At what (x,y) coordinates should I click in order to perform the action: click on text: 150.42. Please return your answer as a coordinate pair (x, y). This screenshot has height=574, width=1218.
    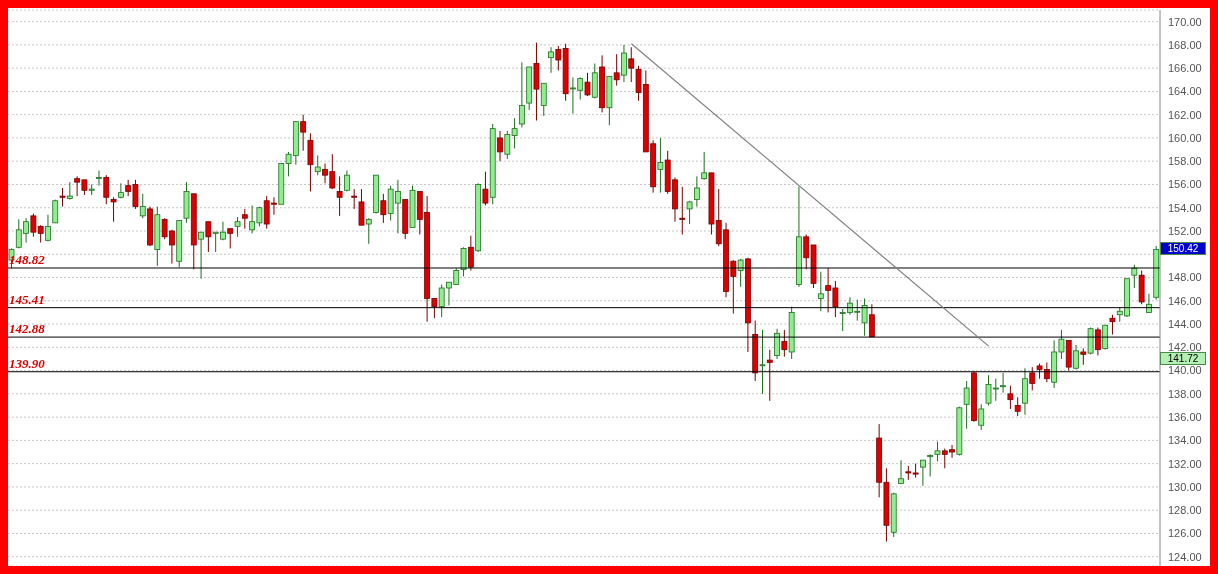
    Looking at the image, I should click on (1183, 249).